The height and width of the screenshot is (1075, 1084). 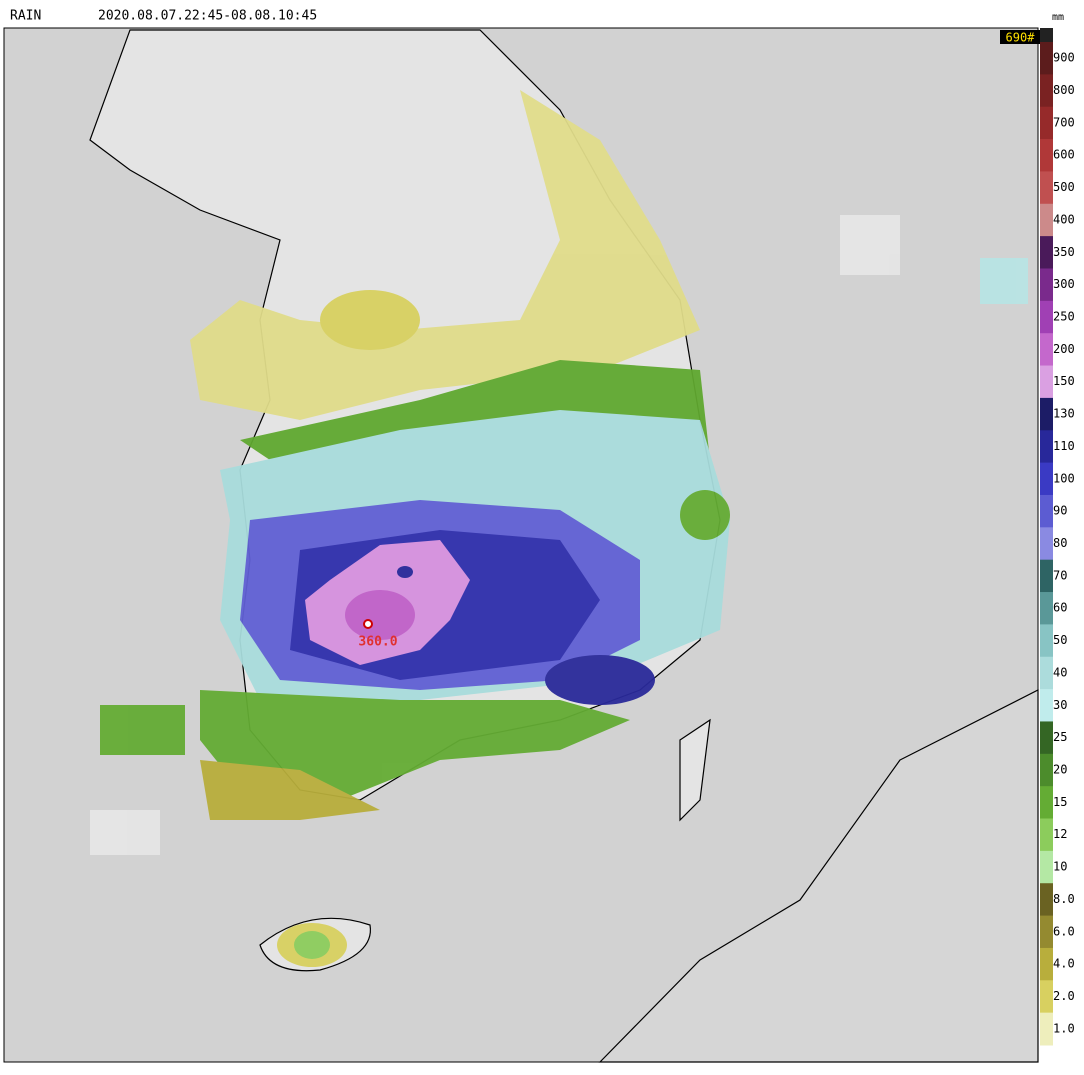 What do you see at coordinates (1064, 996) in the screenshot?
I see `legend-label: 2.0` at bounding box center [1064, 996].